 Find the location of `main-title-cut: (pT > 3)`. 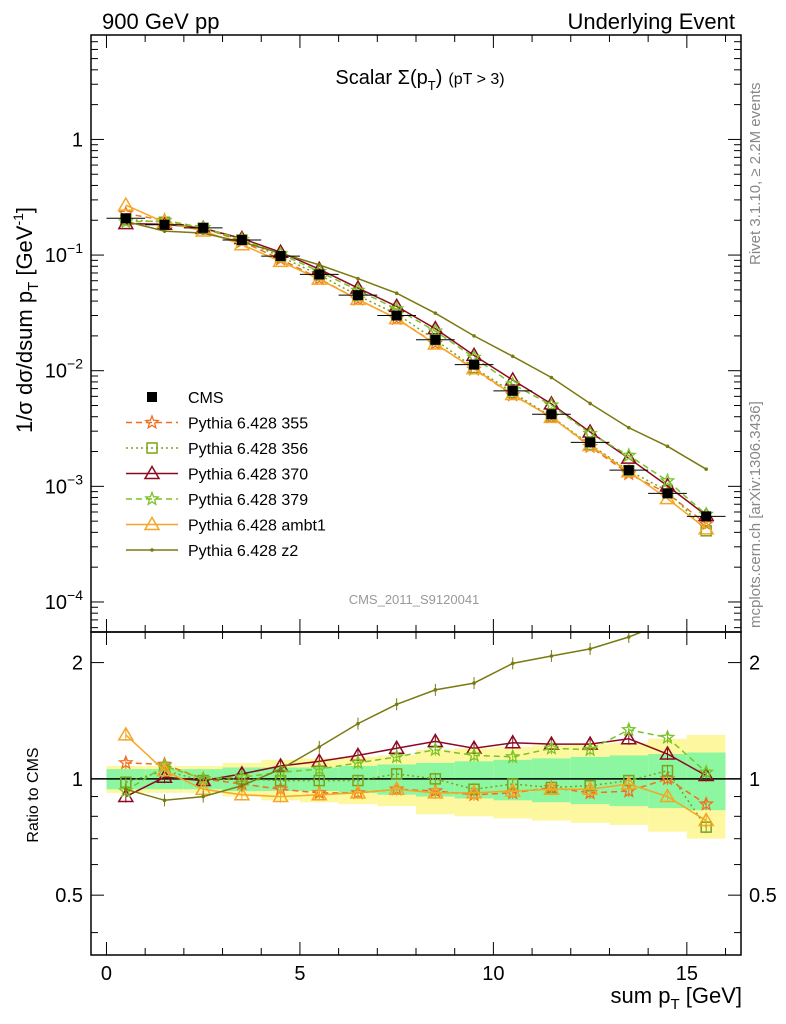

main-title-cut: (pT > 3) is located at coordinates (476, 79).